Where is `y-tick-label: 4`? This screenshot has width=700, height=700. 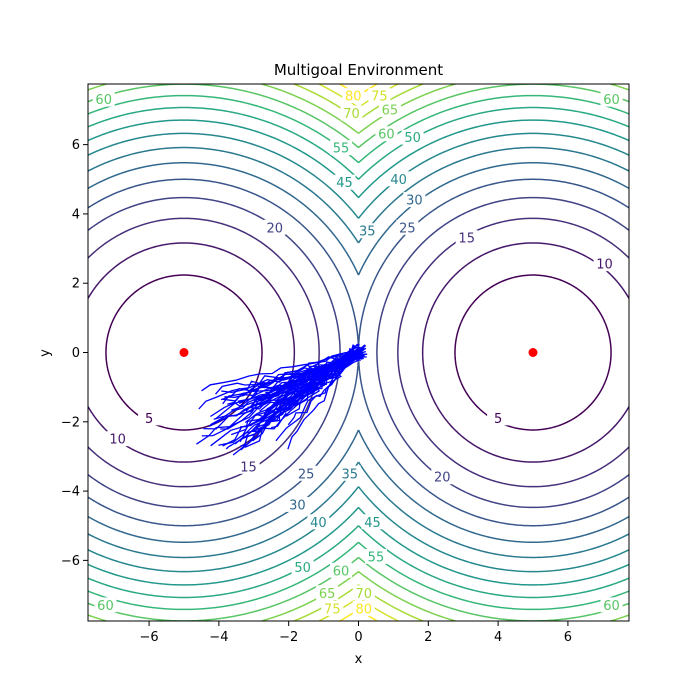 y-tick-label: 4 is located at coordinates (76, 214).